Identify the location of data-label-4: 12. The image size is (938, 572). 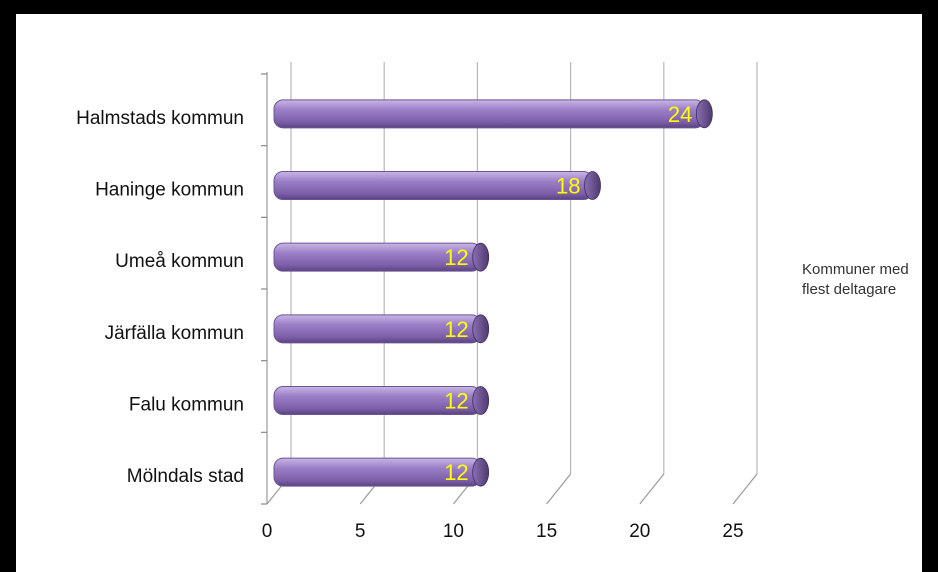
(456, 401).